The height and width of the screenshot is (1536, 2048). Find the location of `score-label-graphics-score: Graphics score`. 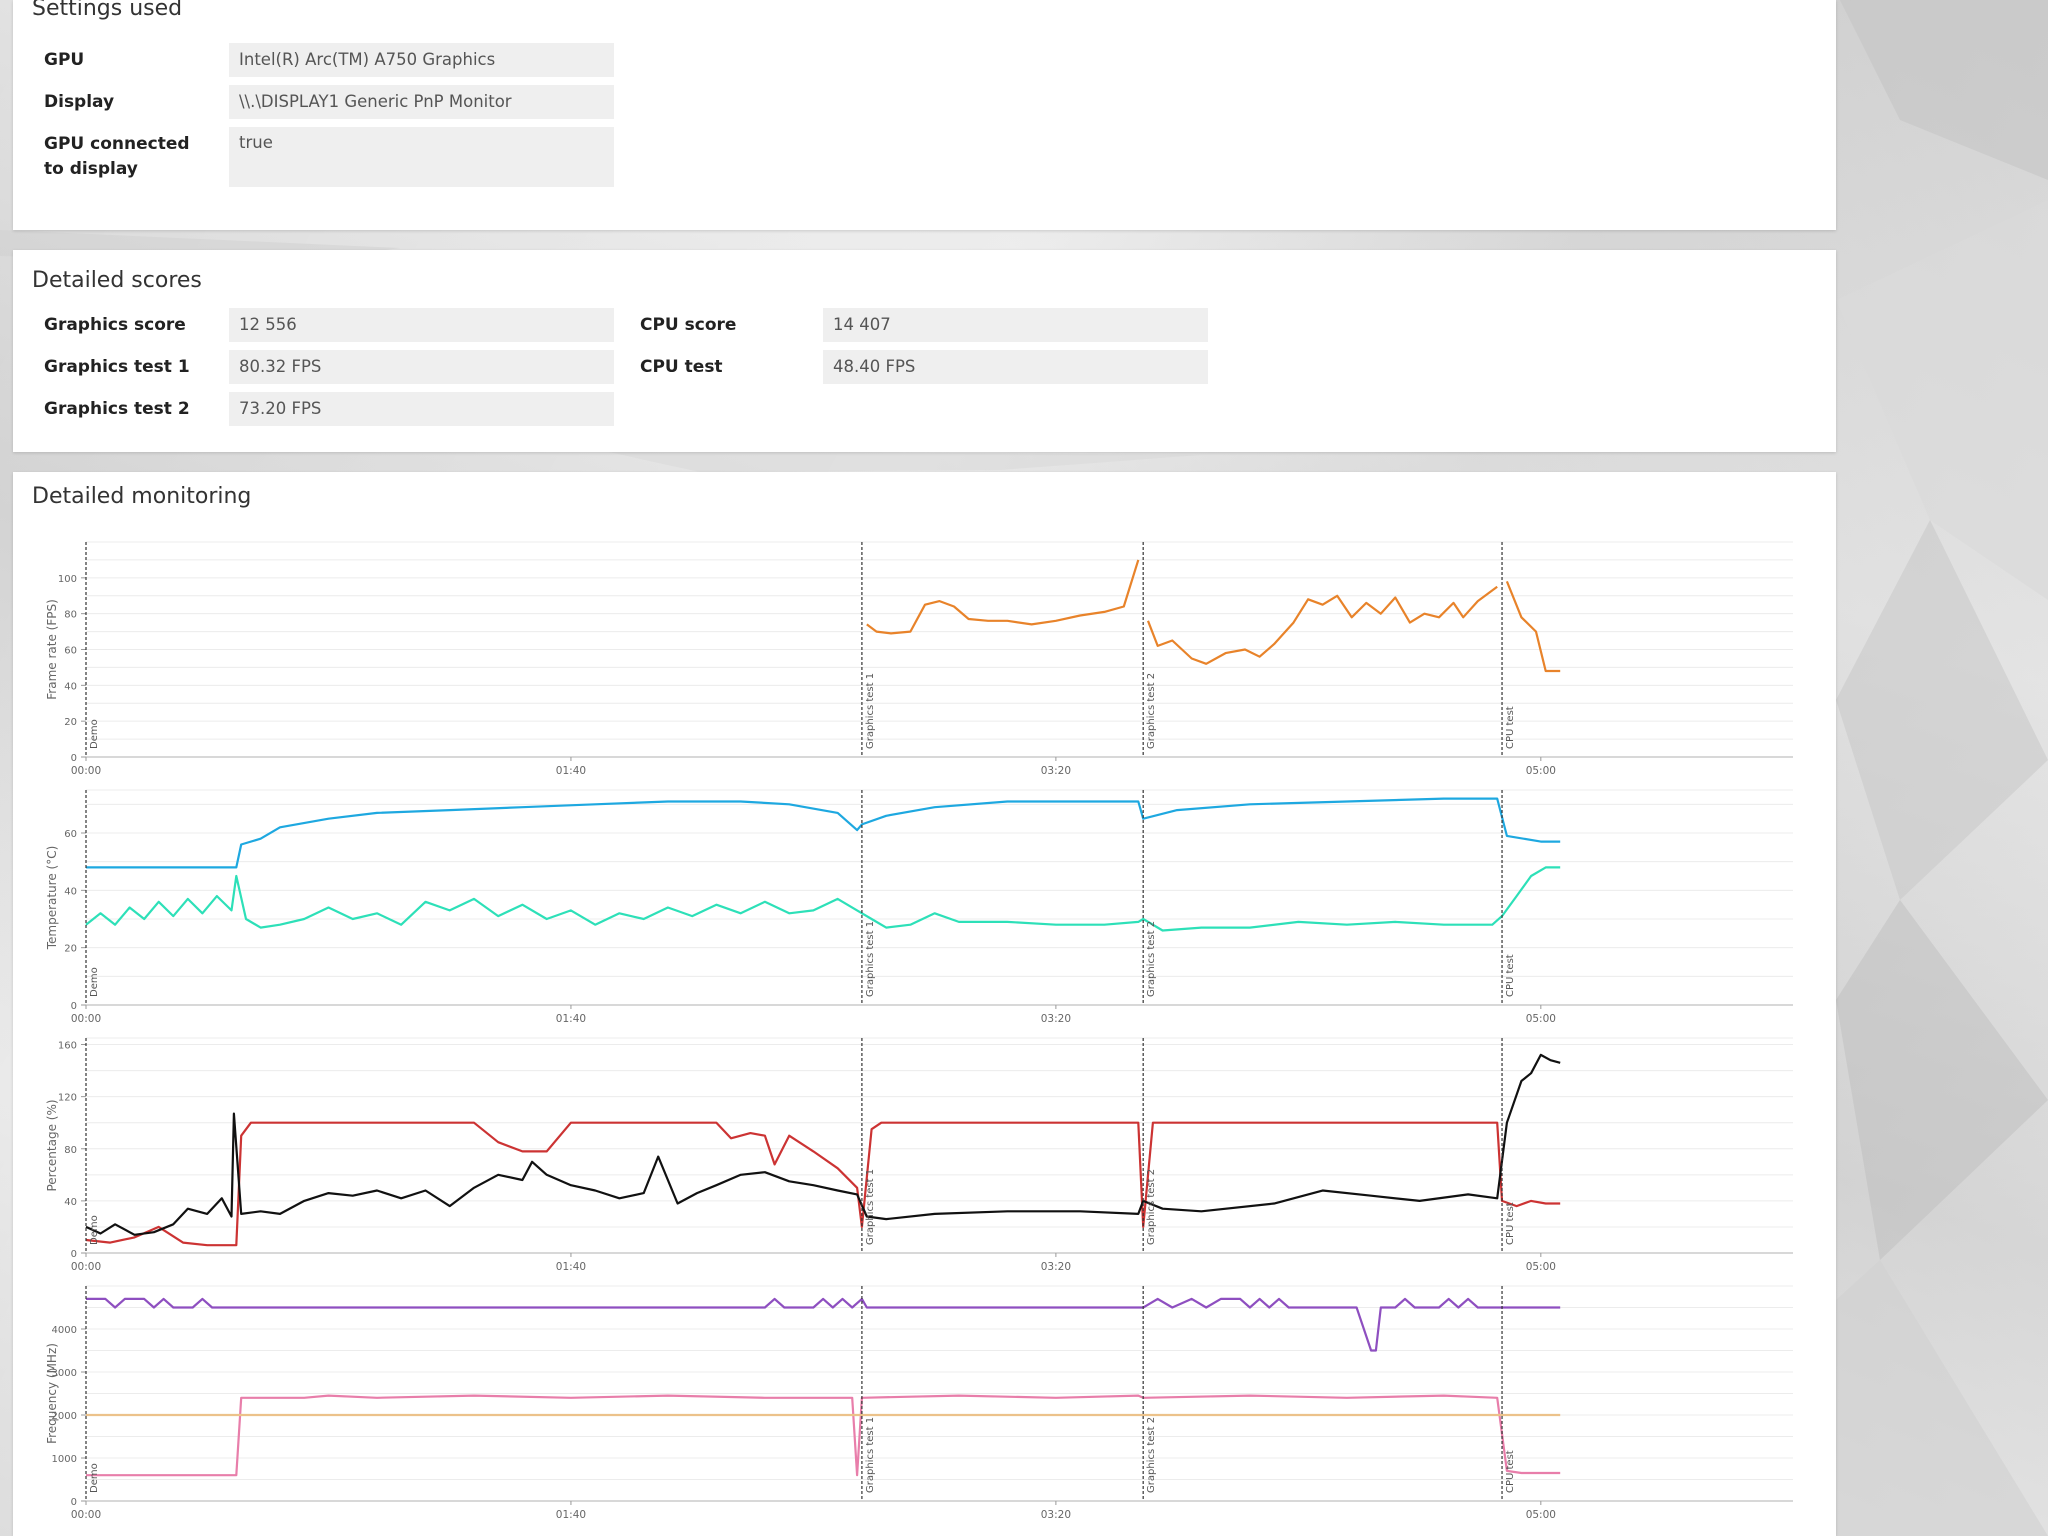

score-label-graphics-score: Graphics score is located at coordinates (115, 325).